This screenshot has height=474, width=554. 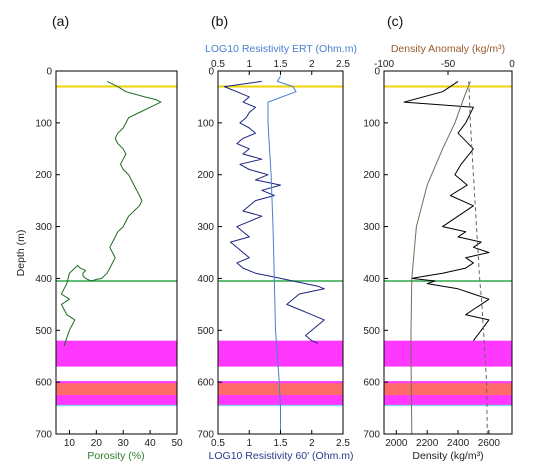 I want to click on top-tick-label: 2, so click(x=312, y=64).